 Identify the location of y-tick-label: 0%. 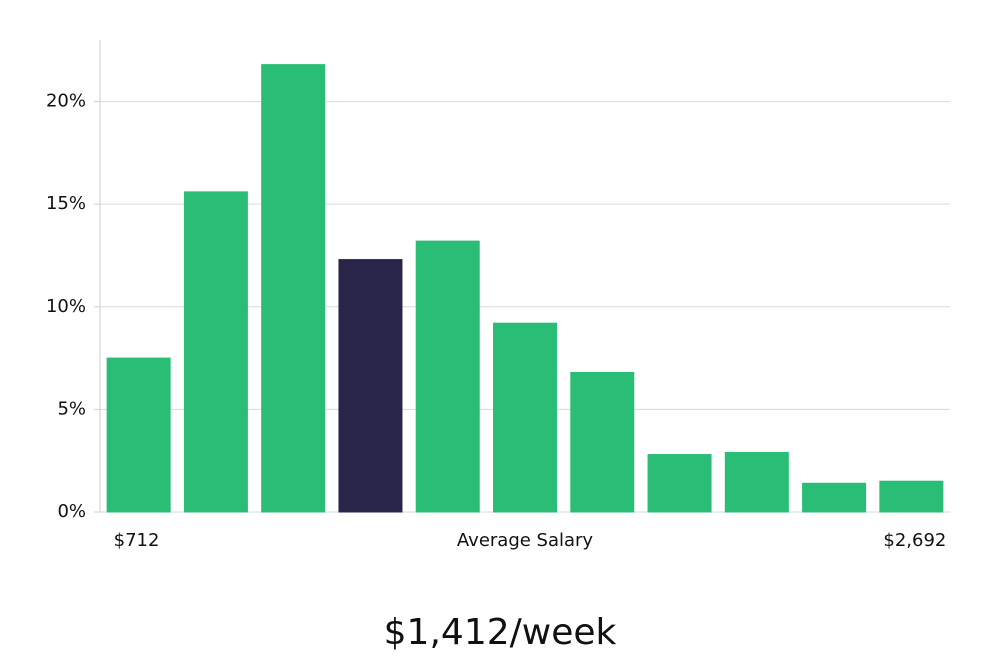
(71, 511).